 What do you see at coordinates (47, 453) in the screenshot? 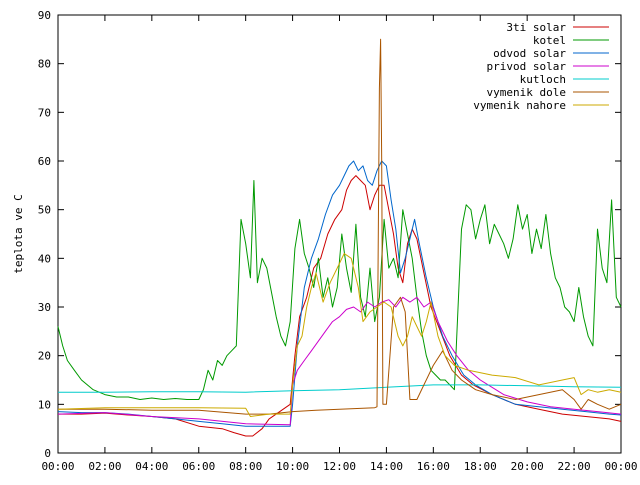
I see `y-tick-label: 0` at bounding box center [47, 453].